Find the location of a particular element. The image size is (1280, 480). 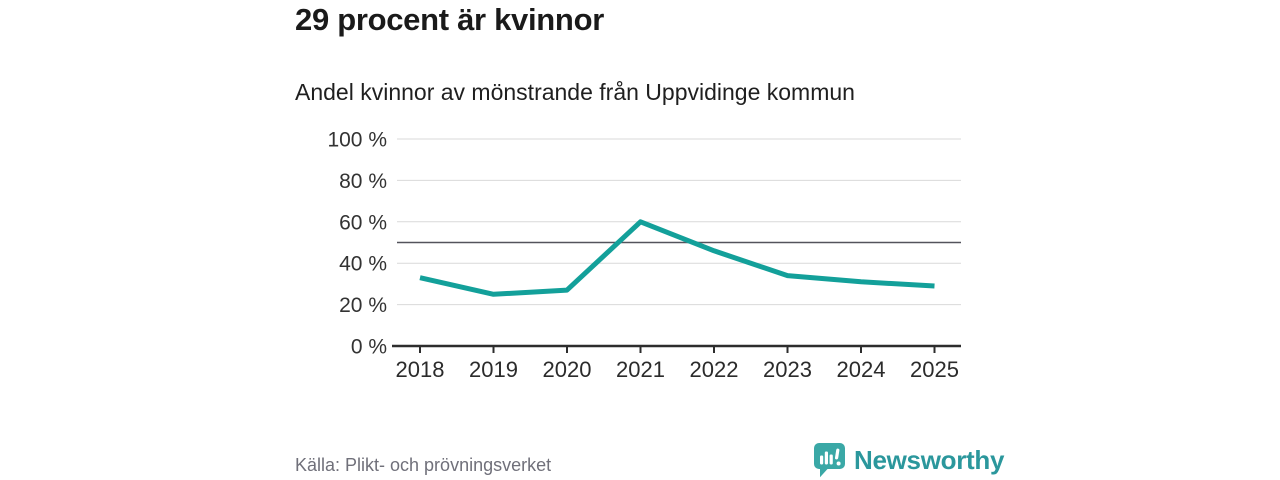

y-tick-label: 0 % is located at coordinates (369, 347).